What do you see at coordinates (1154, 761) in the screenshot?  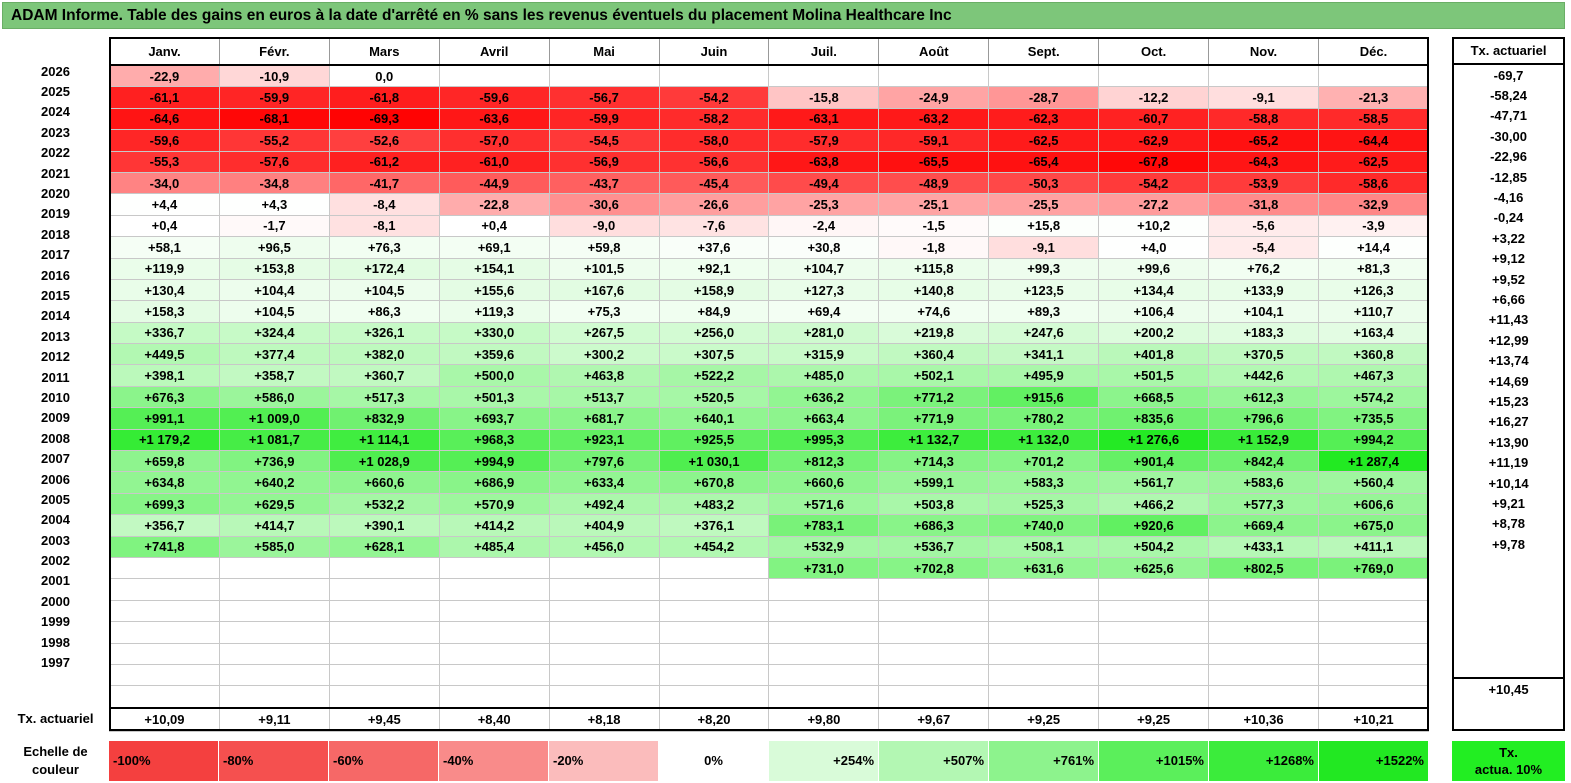 I see `color-scale-step: +1015%` at bounding box center [1154, 761].